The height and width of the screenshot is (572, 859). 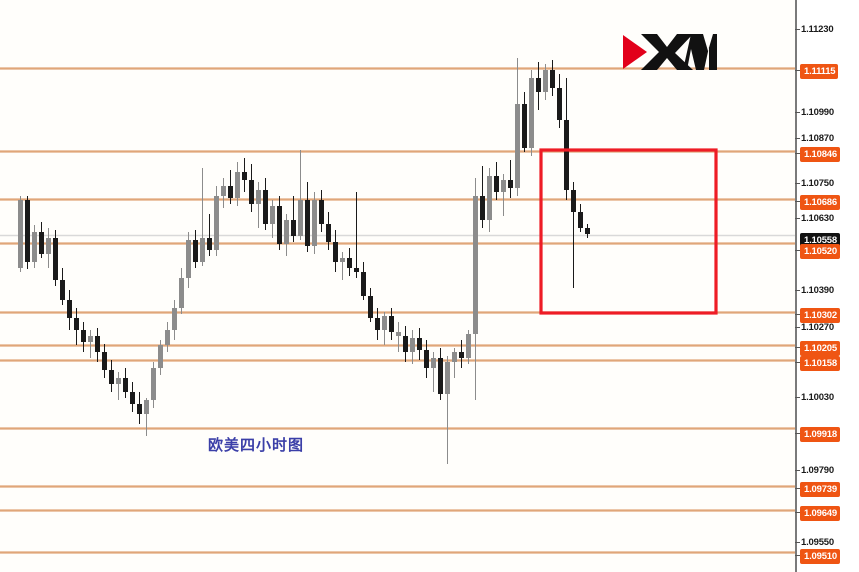 I want to click on price-level-tag: 1.09739, so click(x=820, y=489).